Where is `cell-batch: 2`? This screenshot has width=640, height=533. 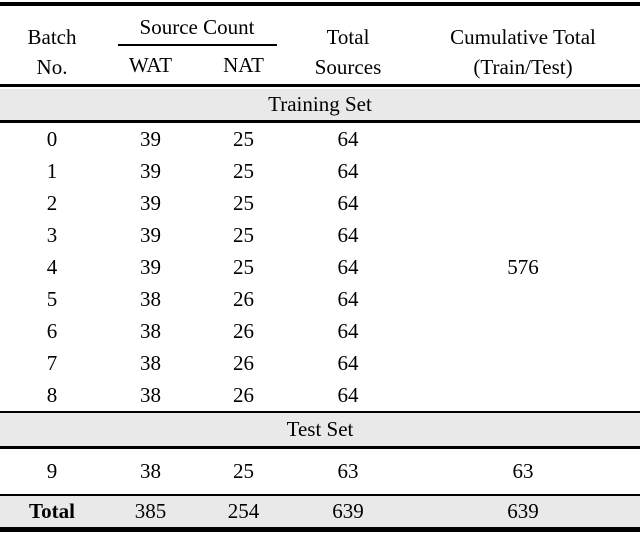 cell-batch: 2 is located at coordinates (52, 202).